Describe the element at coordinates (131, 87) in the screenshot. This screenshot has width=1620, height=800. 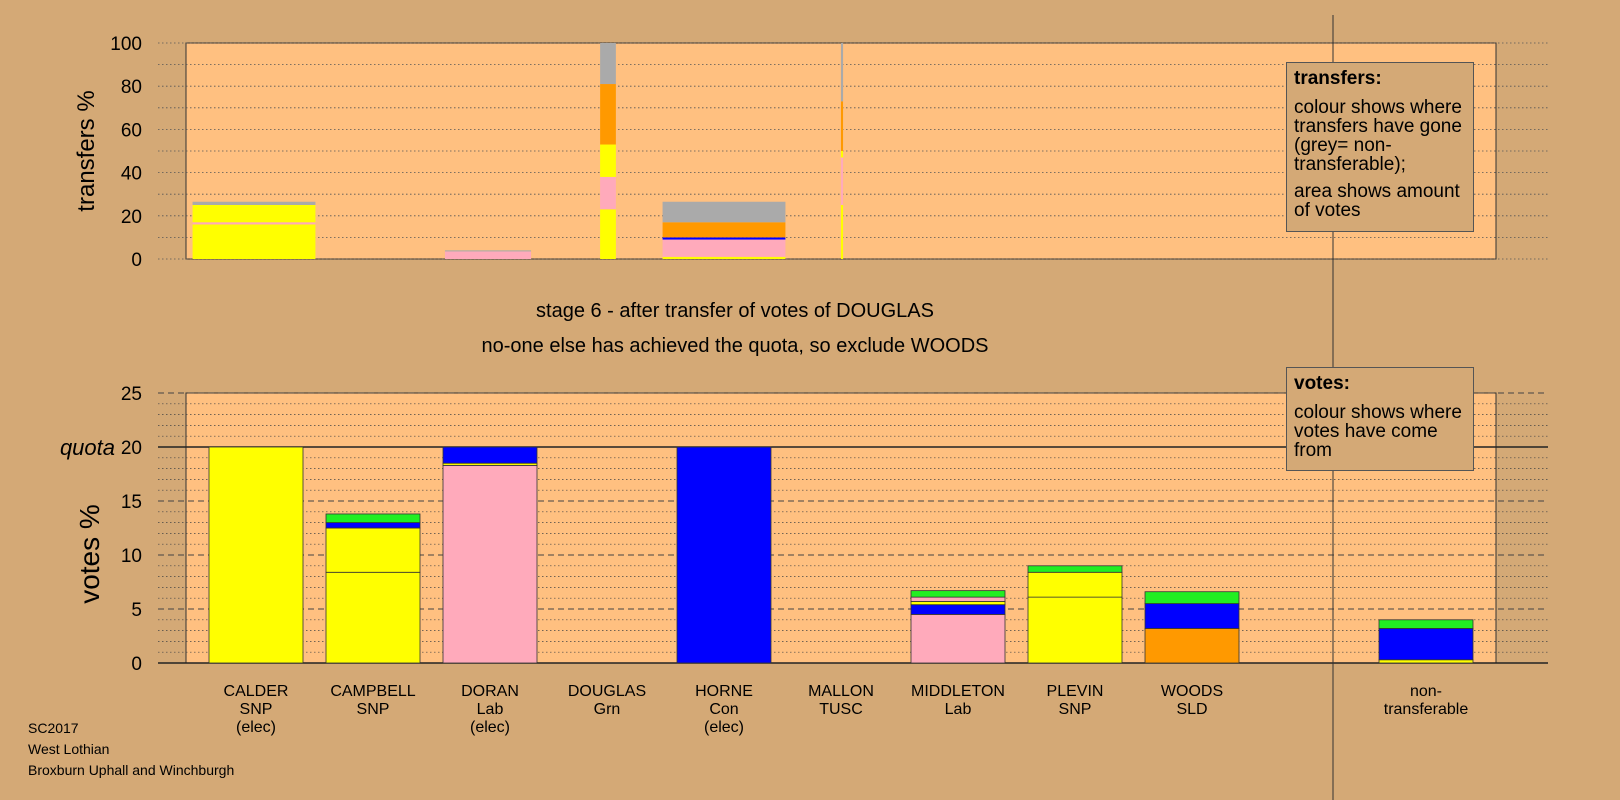
I see `transfers-tick-label: 80` at that location.